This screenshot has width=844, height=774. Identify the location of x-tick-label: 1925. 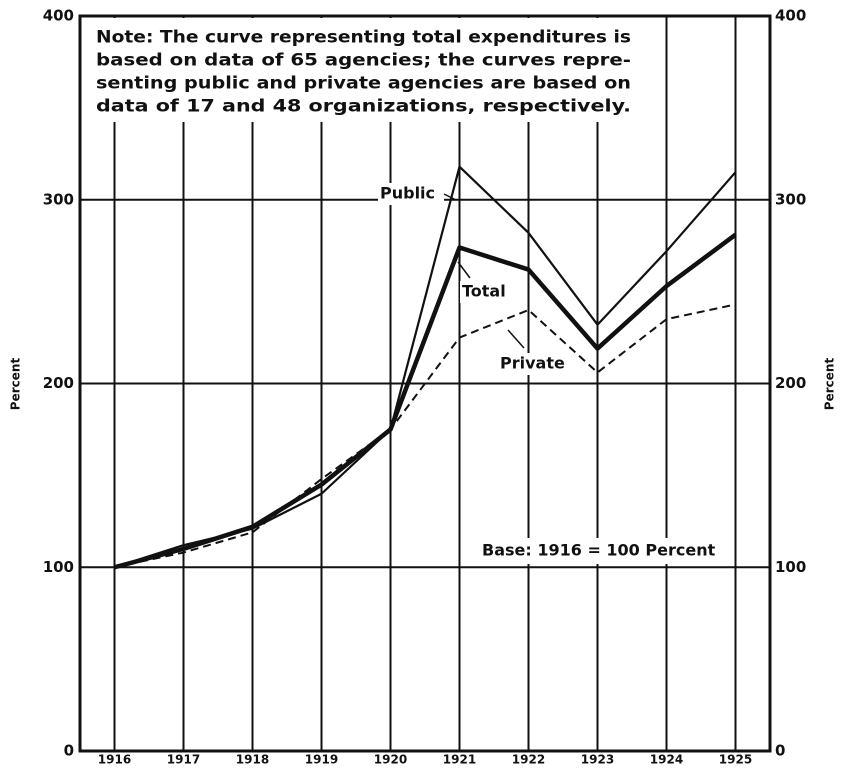
(735, 760).